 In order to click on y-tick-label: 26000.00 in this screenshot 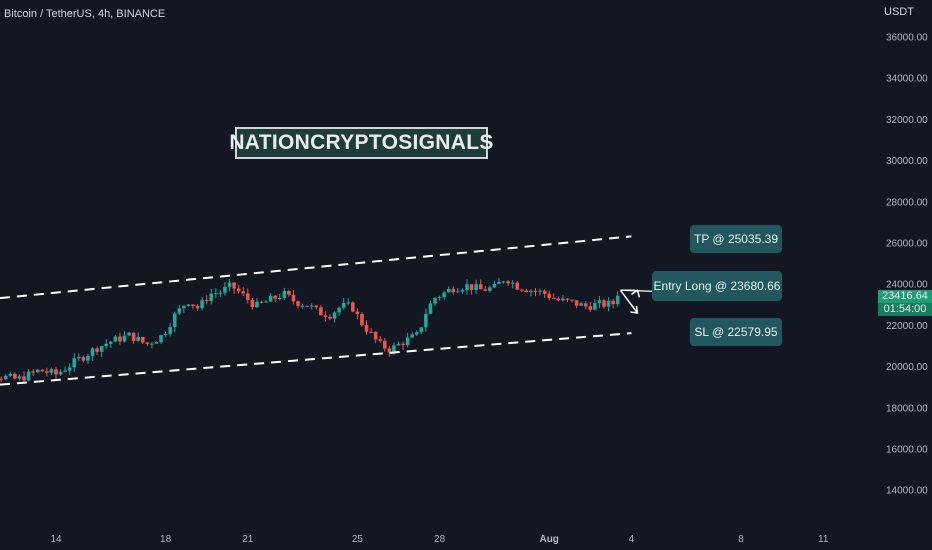, I will do `click(907, 244)`.